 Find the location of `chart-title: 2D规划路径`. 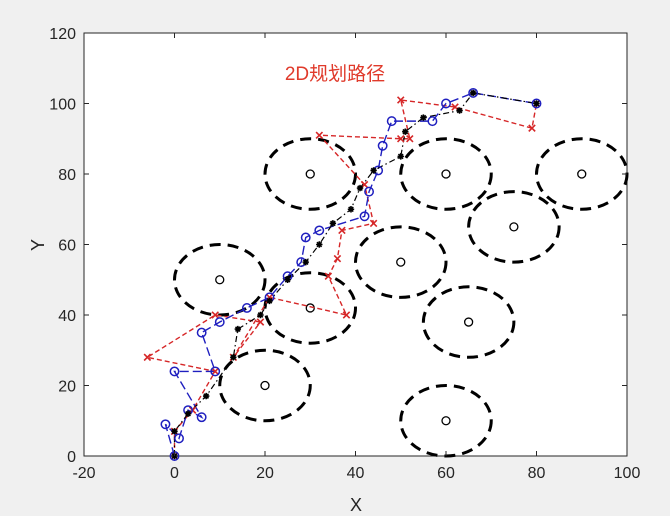

chart-title: 2D规划路径 is located at coordinates (335, 74).